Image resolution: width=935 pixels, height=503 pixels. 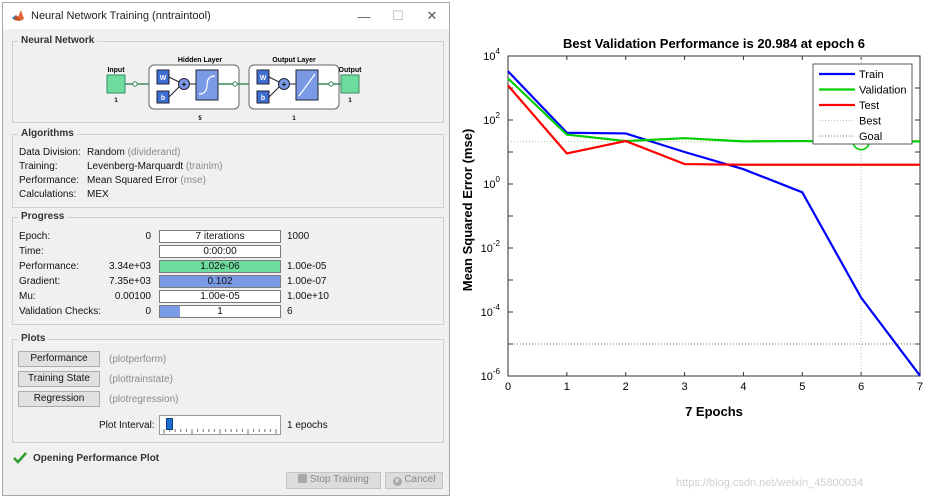 I want to click on output-sum-label: +, so click(x=284, y=84).